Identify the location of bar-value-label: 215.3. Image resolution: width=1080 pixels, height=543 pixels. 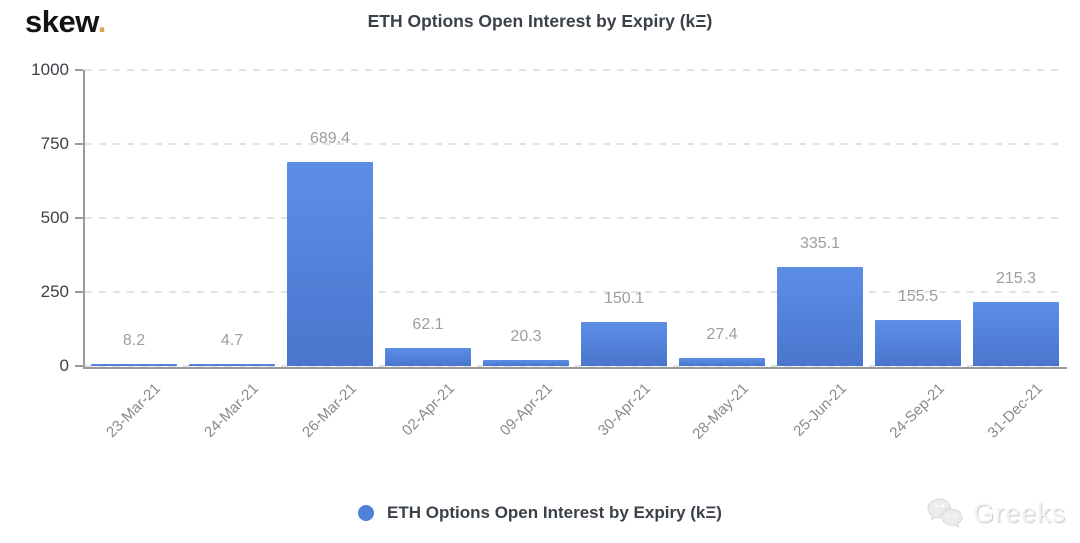
(1016, 278).